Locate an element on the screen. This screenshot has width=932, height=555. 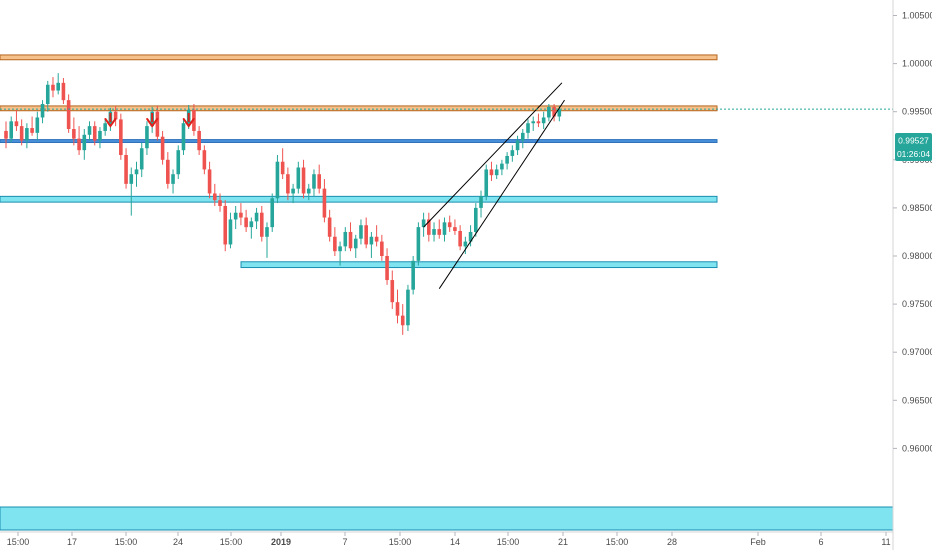
bar-countdown: 01:26:04 is located at coordinates (913, 154).